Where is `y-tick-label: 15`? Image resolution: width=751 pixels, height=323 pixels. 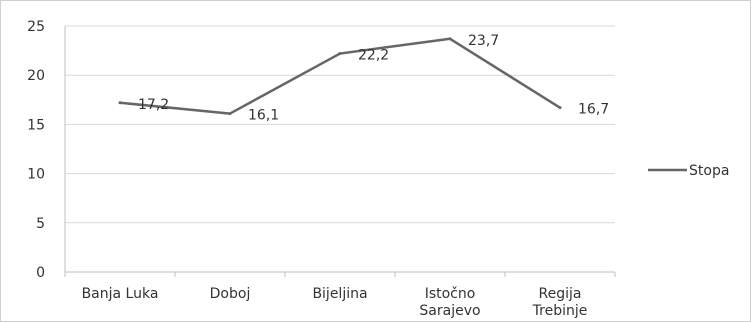
y-tick-label: 15 is located at coordinates (36, 125).